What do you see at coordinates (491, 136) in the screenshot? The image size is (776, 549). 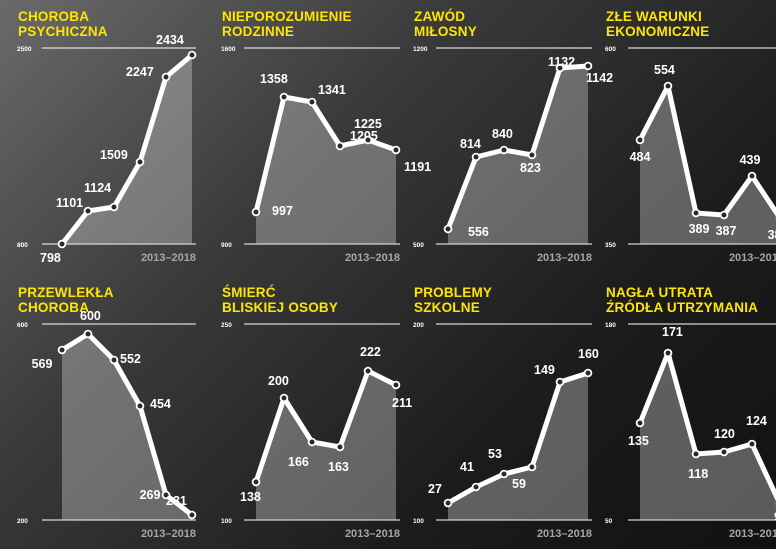 I see `chart-svg: 1200 500 556 814 840 823 1132 1142 2013–2018` at bounding box center [491, 136].